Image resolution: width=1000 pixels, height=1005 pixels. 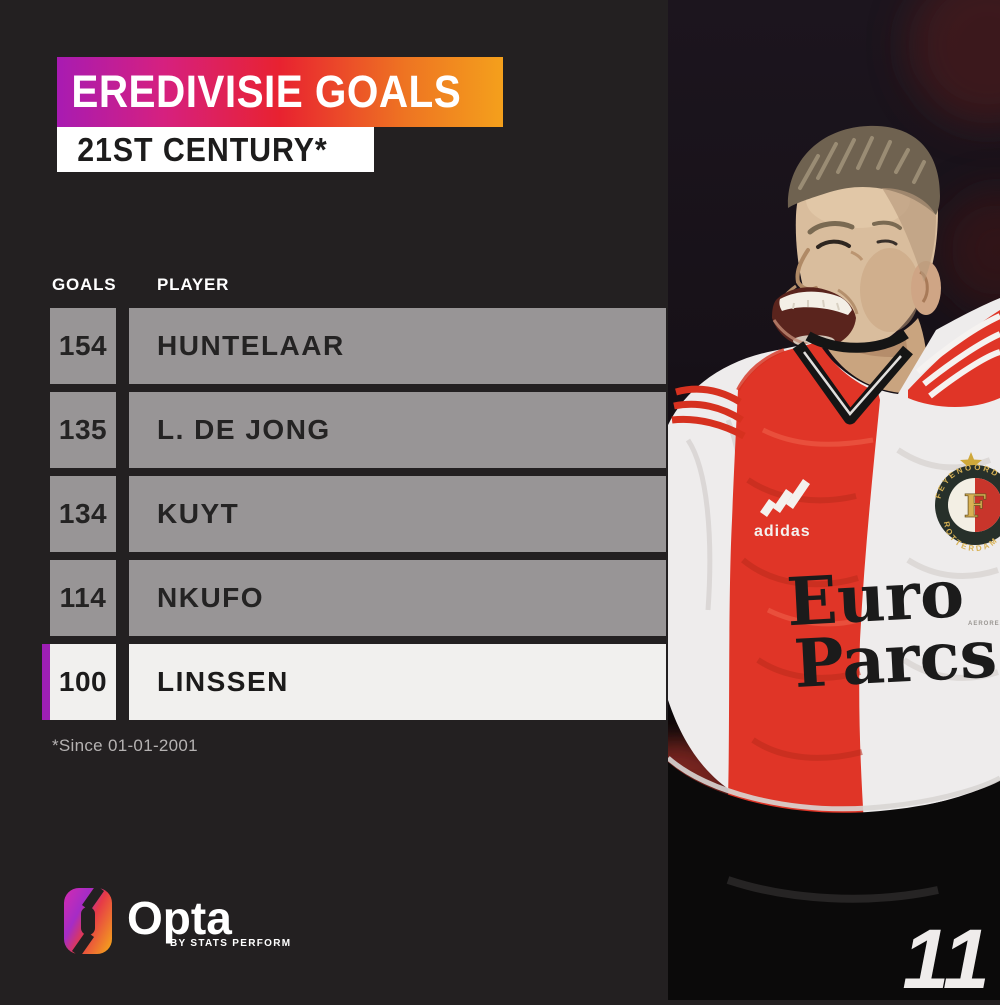 What do you see at coordinates (83, 430) in the screenshot?
I see `goals-cell: 135` at bounding box center [83, 430].